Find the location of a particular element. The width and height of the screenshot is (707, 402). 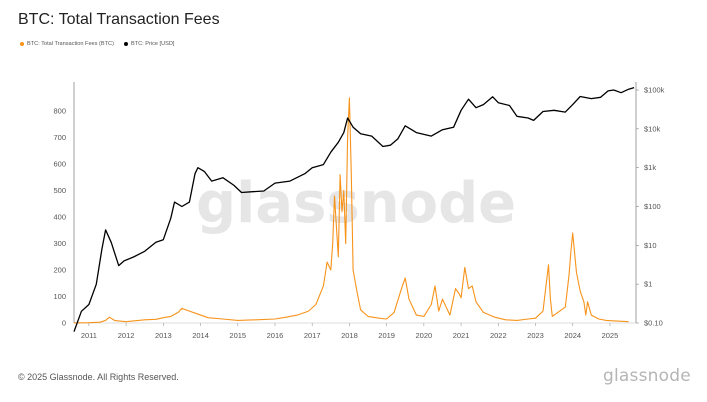

left-tick-label: 500 is located at coordinates (59, 190).